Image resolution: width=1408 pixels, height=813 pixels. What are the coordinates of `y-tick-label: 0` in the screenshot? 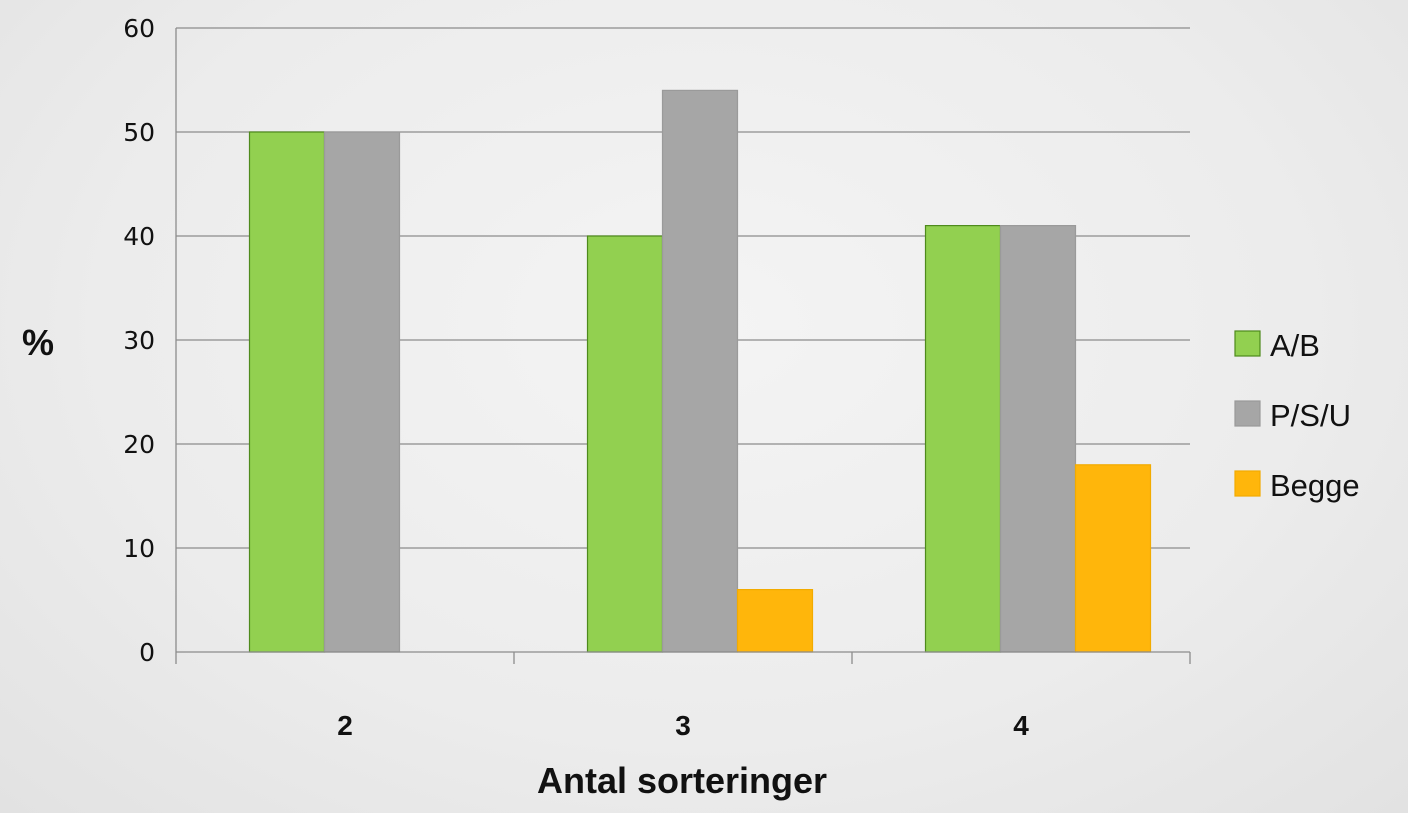 It's located at (147, 652).